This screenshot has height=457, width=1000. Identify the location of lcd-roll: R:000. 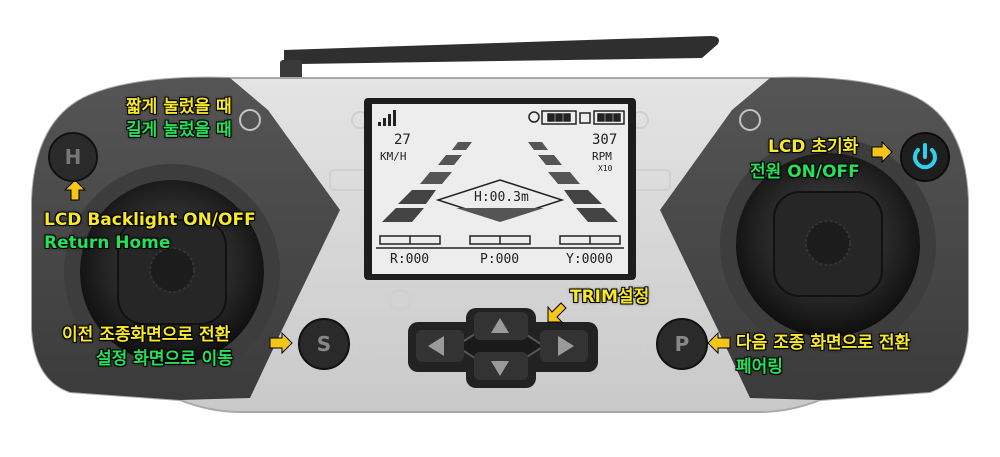
(410, 259).